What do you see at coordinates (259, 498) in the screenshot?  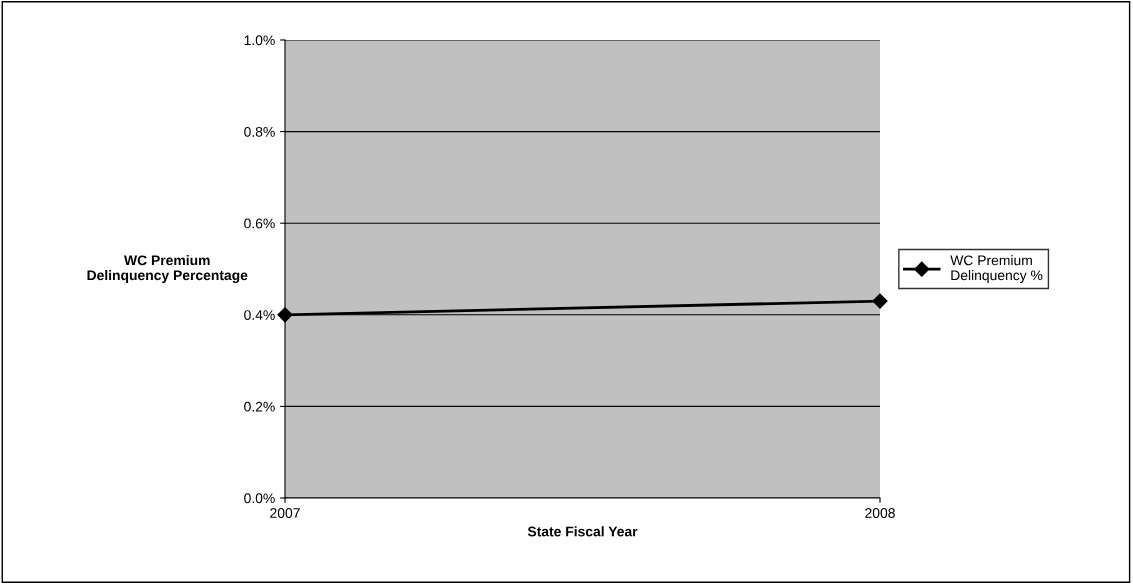 I see `y-tick-label: 0.0%` at bounding box center [259, 498].